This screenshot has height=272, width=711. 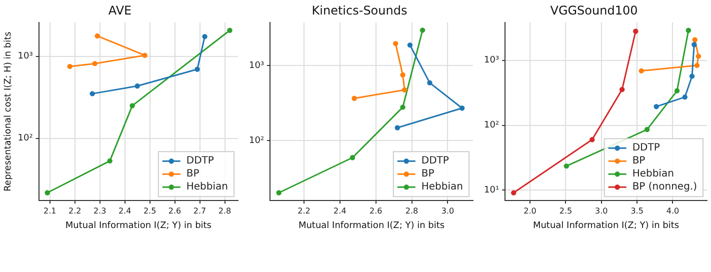 I want to click on y-tick-label: 10¹, so click(x=492, y=190).